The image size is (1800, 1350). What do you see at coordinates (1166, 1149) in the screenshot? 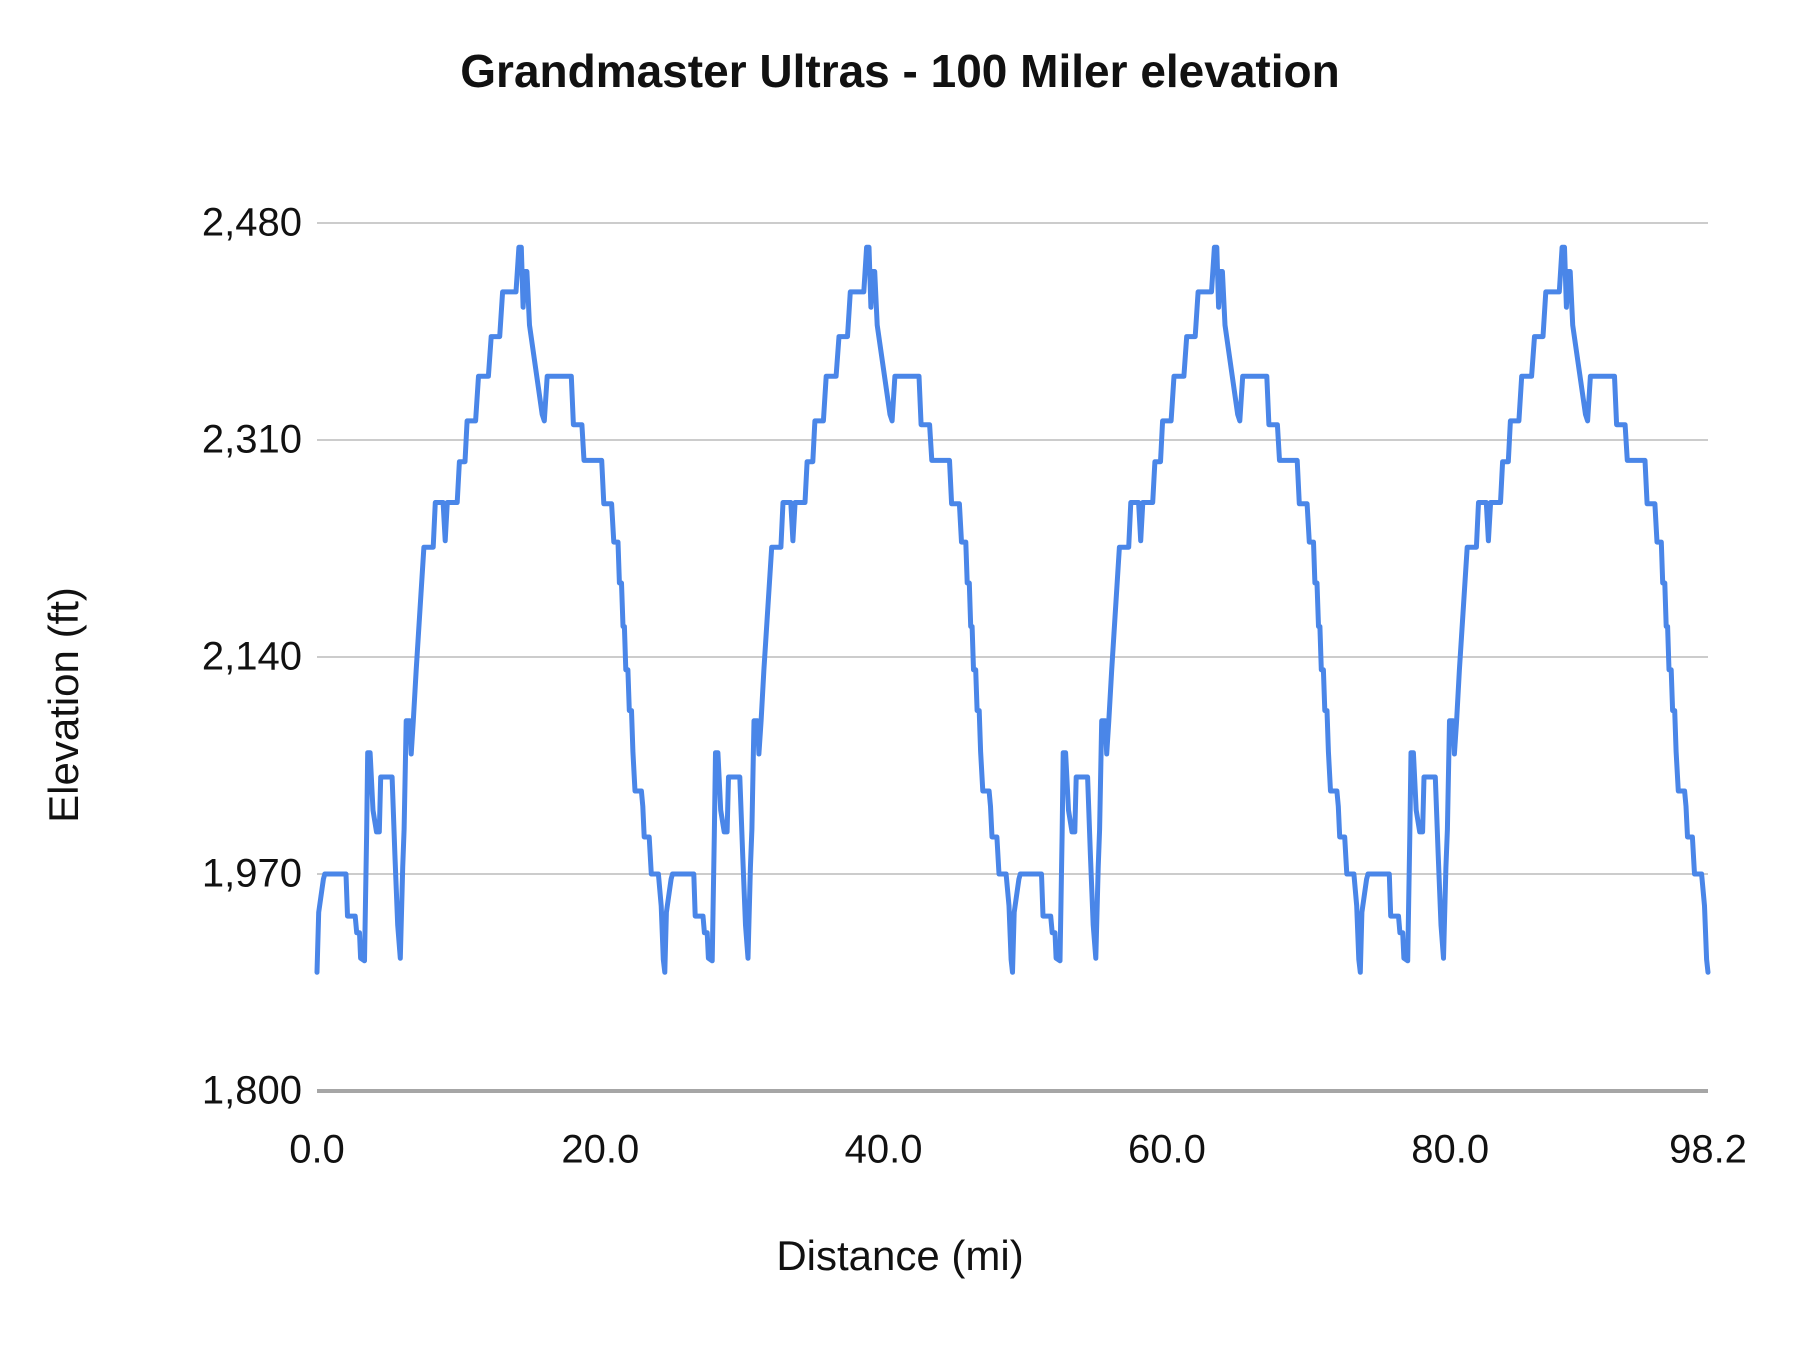
I see `x-tick-label: 60.0` at bounding box center [1166, 1149].